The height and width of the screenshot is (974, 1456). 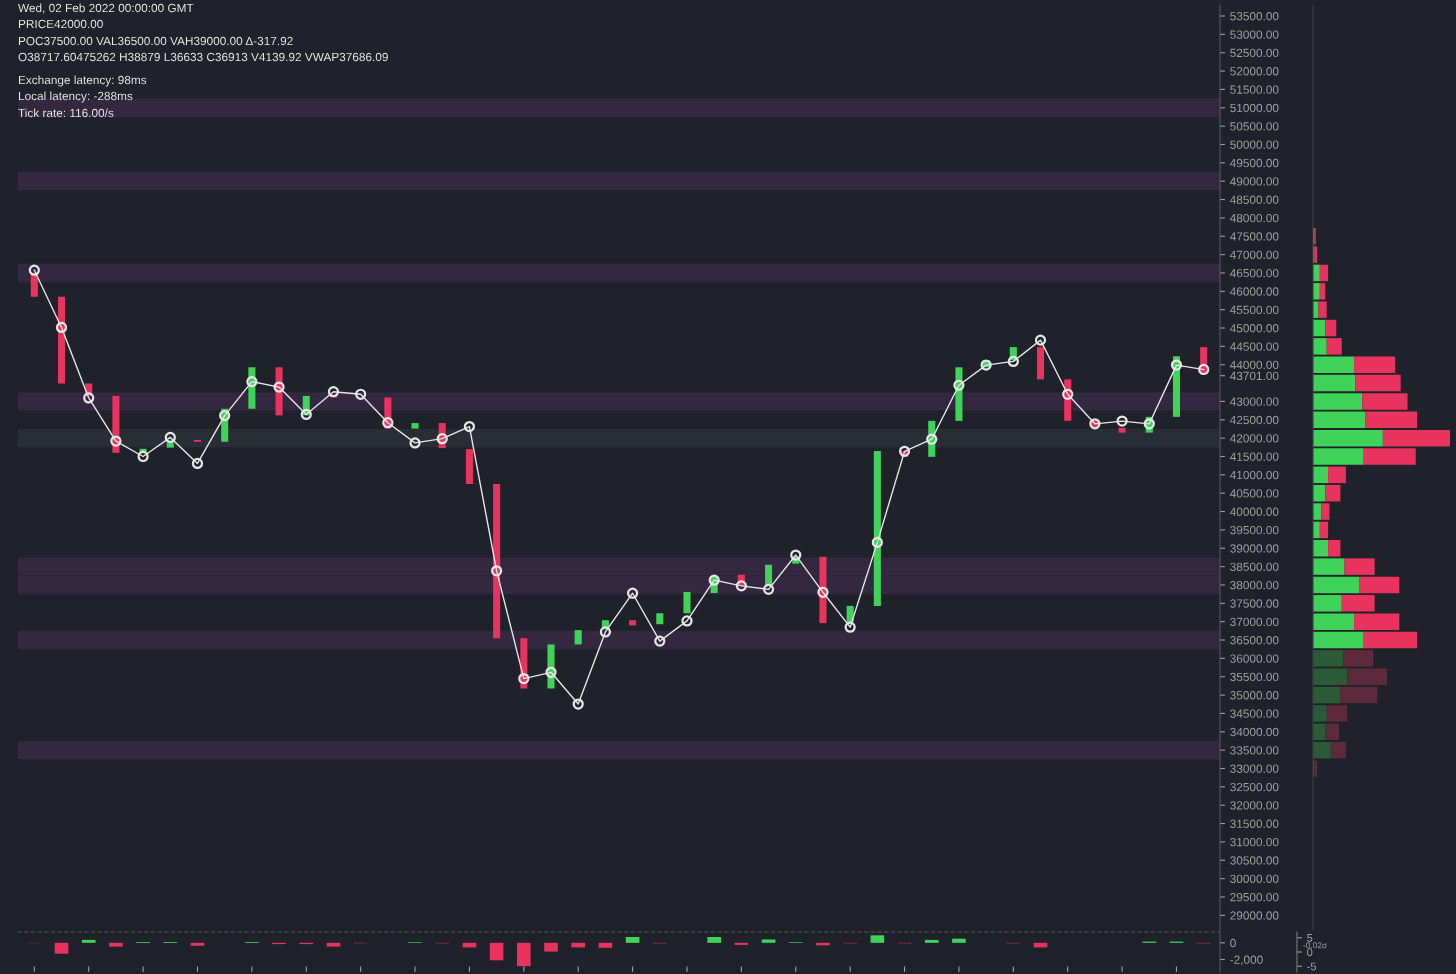 I want to click on y-tick-label: 38500.00, so click(x=1254, y=566).